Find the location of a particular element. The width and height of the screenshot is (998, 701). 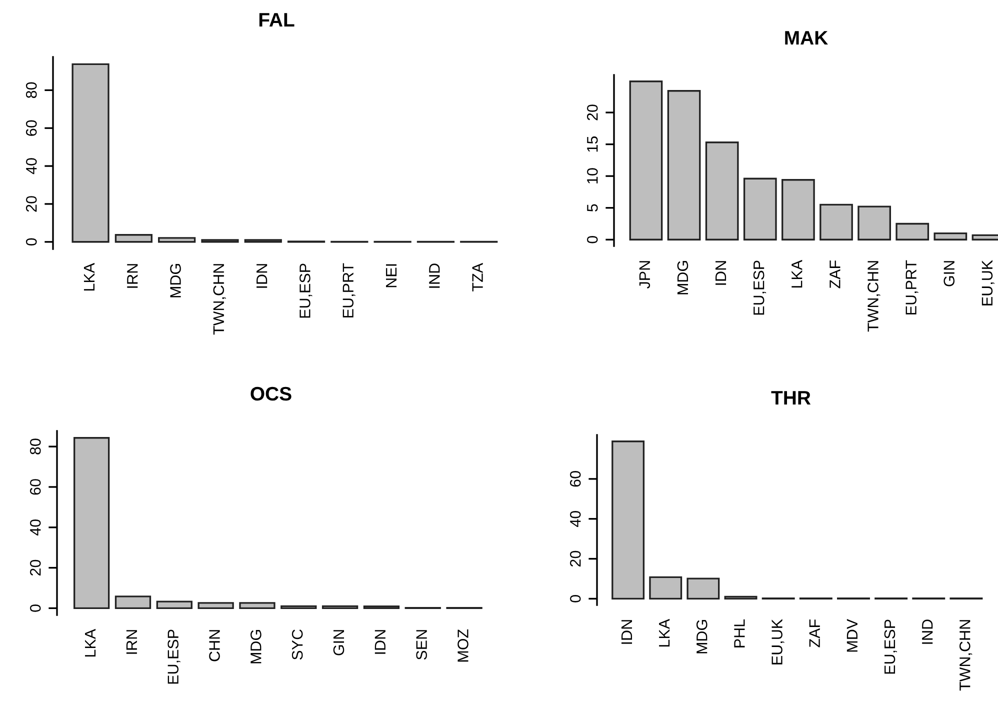

x-tick-label: TZA is located at coordinates (477, 277).